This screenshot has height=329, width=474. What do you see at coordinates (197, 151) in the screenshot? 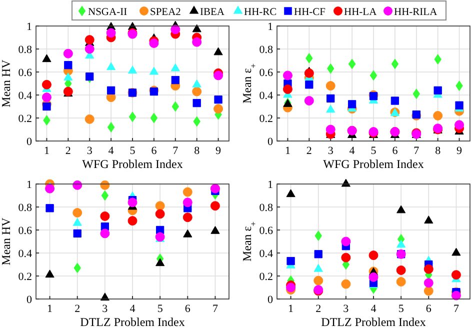
I see `x-tick-label: 8` at bounding box center [197, 151].